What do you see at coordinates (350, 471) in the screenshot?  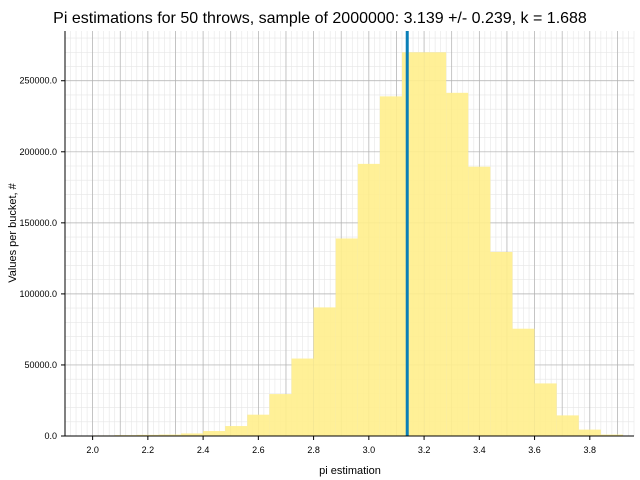 I see `x-axis-label: pi estimation` at bounding box center [350, 471].